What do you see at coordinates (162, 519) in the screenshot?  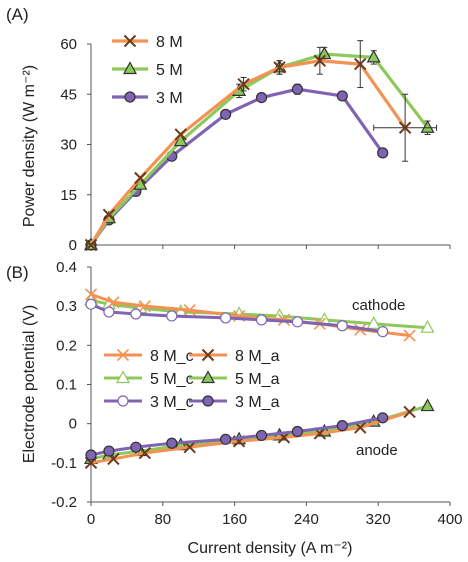 I see `panel-b-x-tick-label: 80` at bounding box center [162, 519].